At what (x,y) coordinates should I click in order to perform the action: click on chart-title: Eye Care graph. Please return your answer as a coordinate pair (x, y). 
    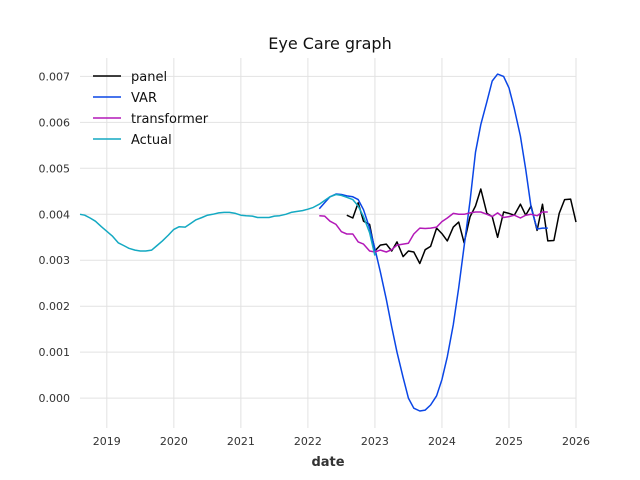
    Looking at the image, I should click on (329, 43).